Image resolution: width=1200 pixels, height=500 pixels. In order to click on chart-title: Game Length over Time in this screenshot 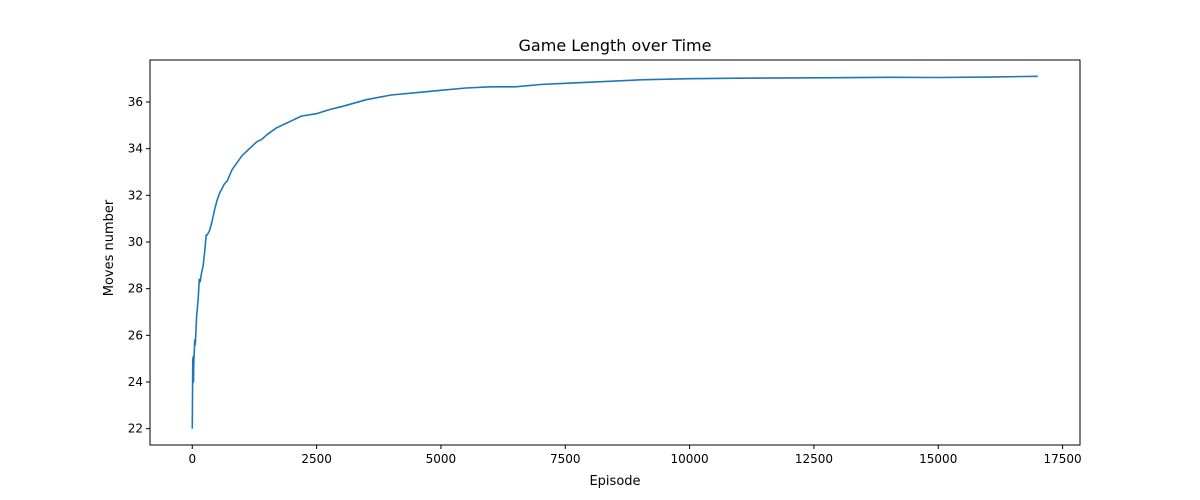, I will do `click(615, 45)`.